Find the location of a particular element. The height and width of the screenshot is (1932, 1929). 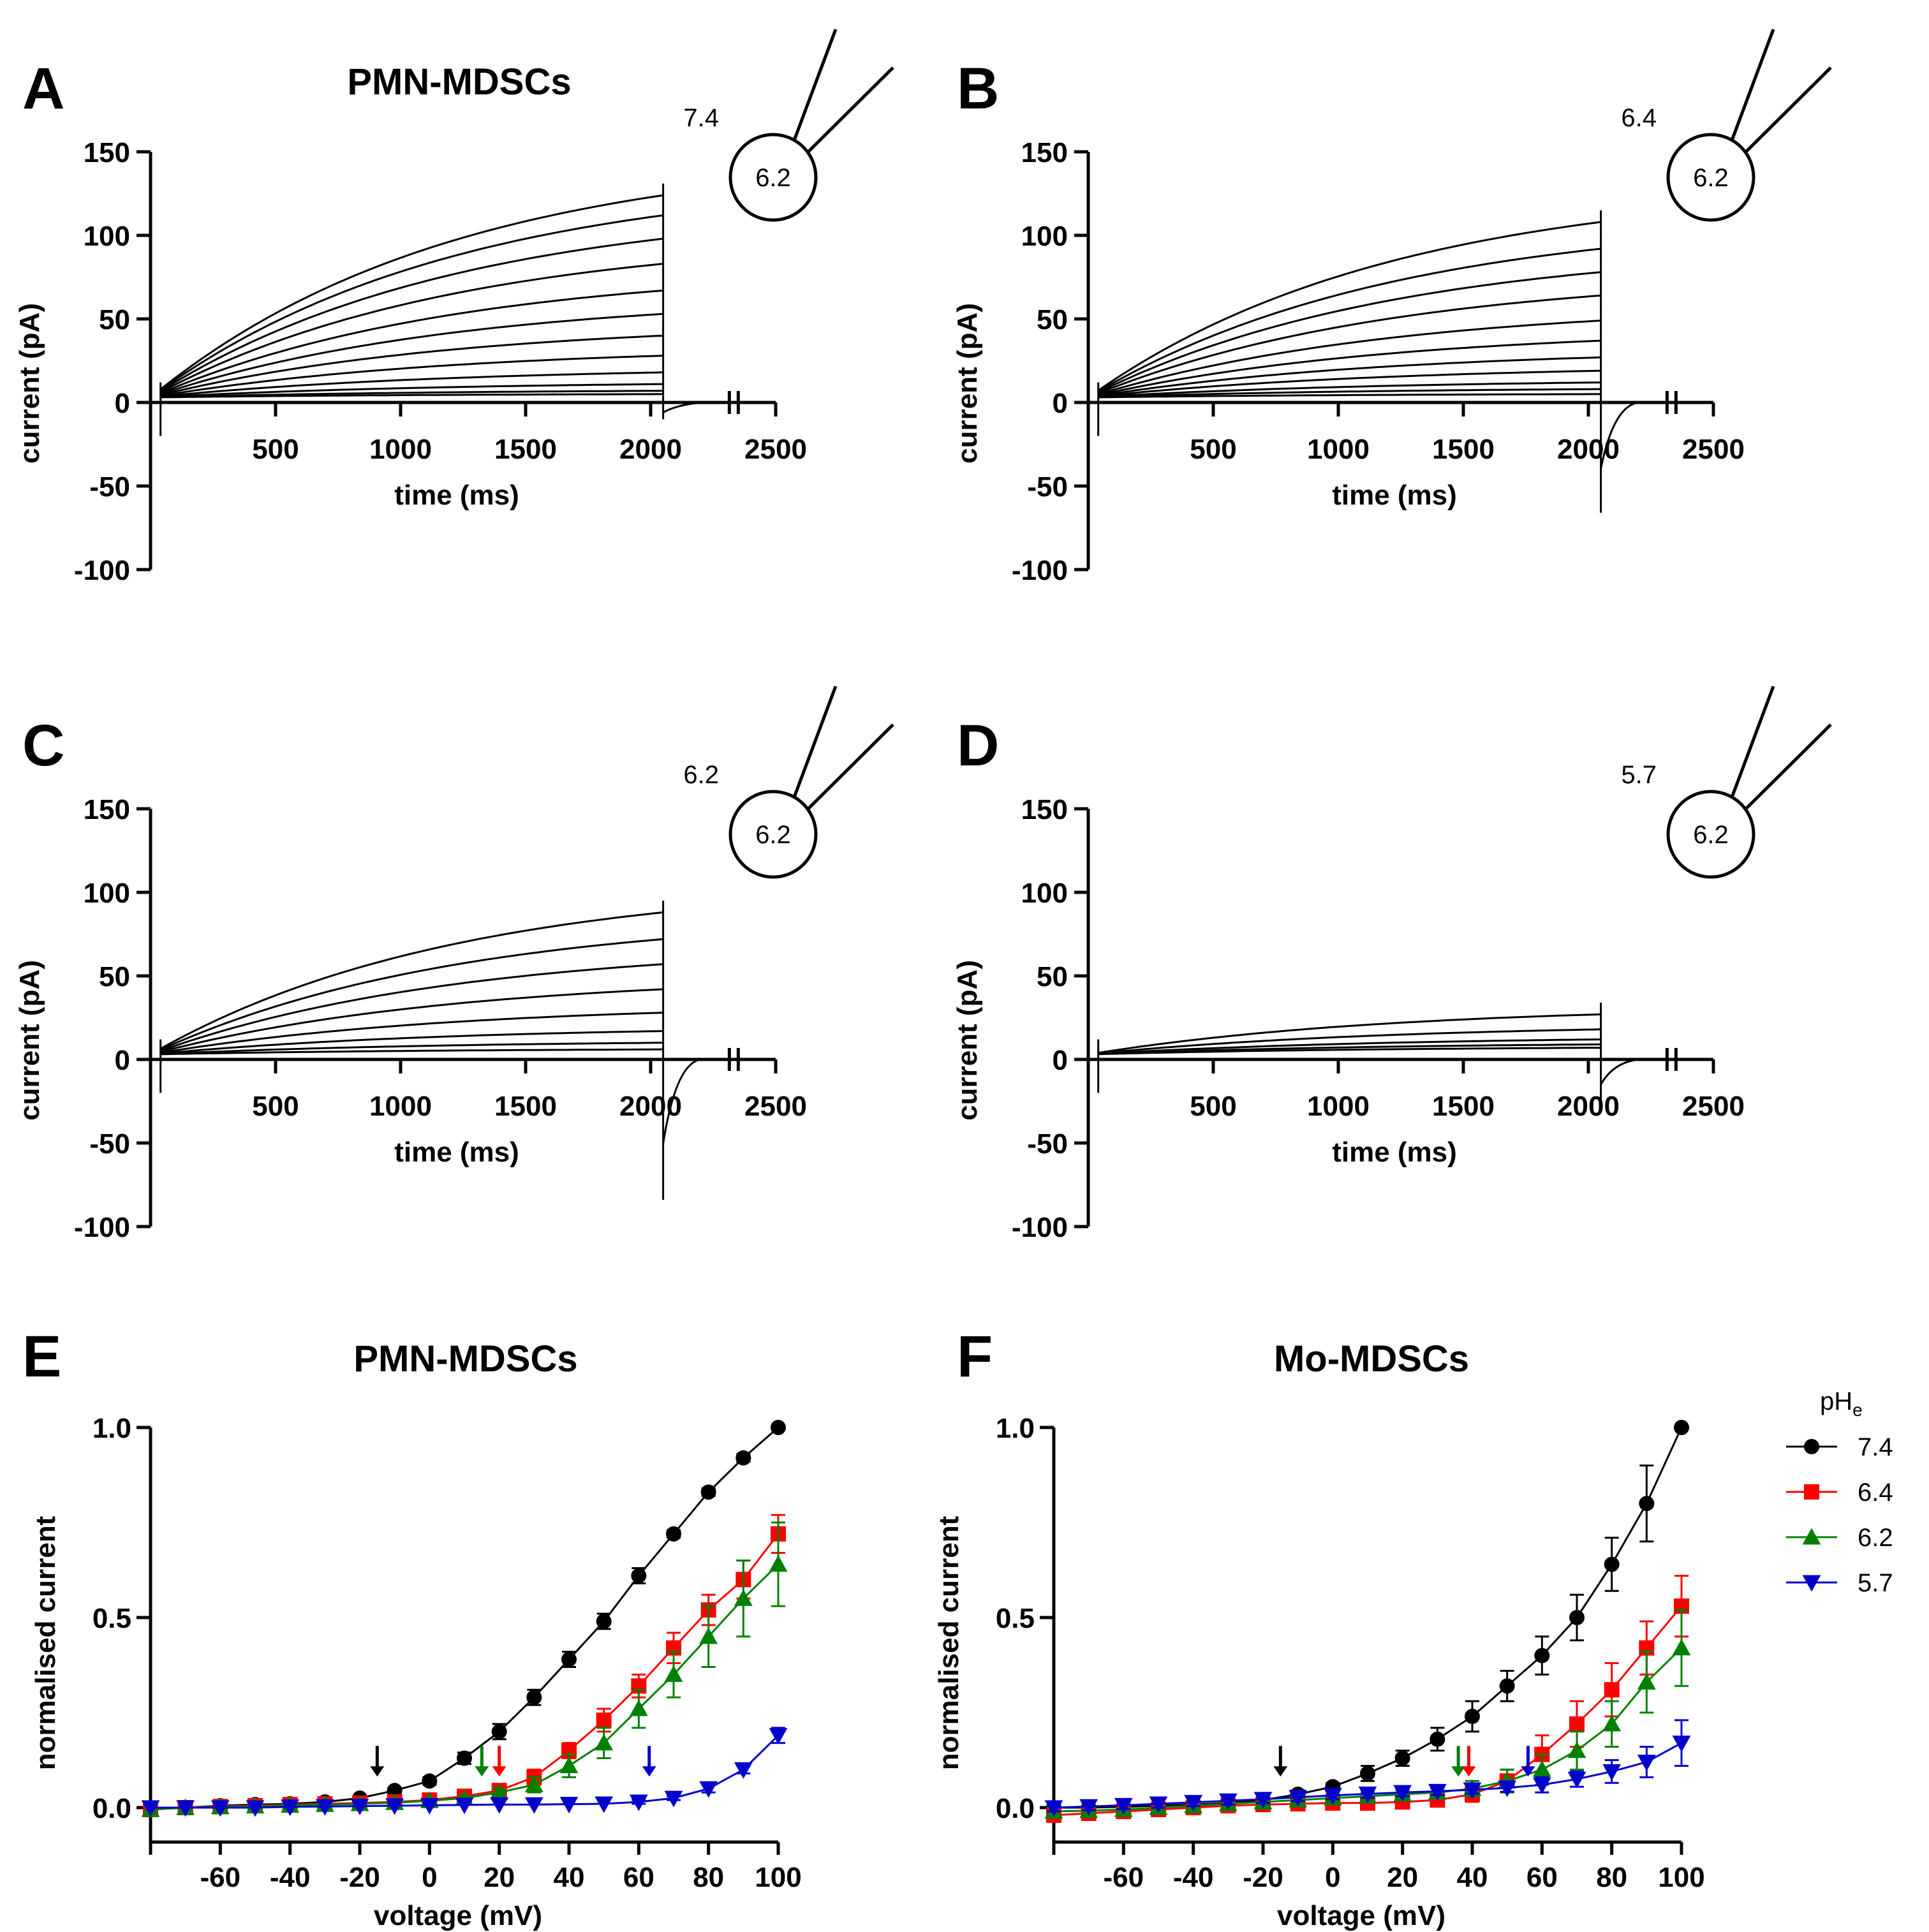

y-tick-label: 150 is located at coordinates (1044, 152).